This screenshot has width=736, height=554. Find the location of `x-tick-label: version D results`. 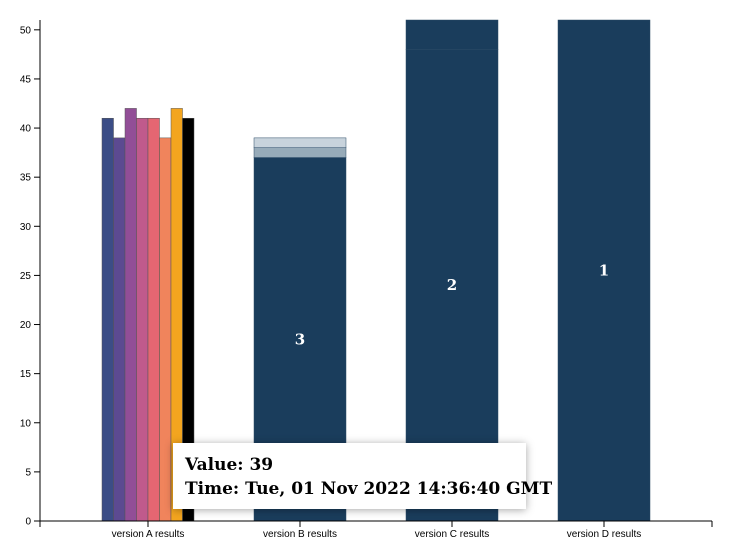

x-tick-label: version D results is located at coordinates (604, 534).